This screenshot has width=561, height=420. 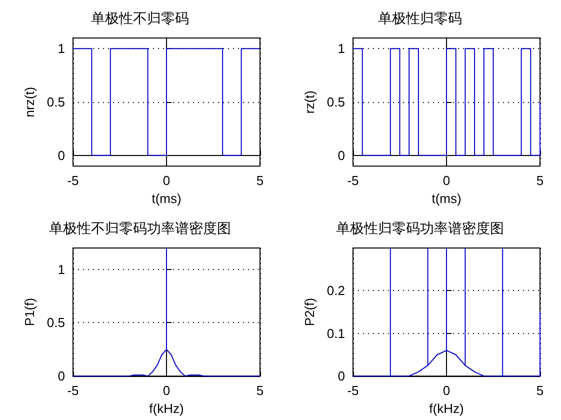 I want to click on chart-title: 单极性不归零码功率谱密度图, so click(x=140, y=228).